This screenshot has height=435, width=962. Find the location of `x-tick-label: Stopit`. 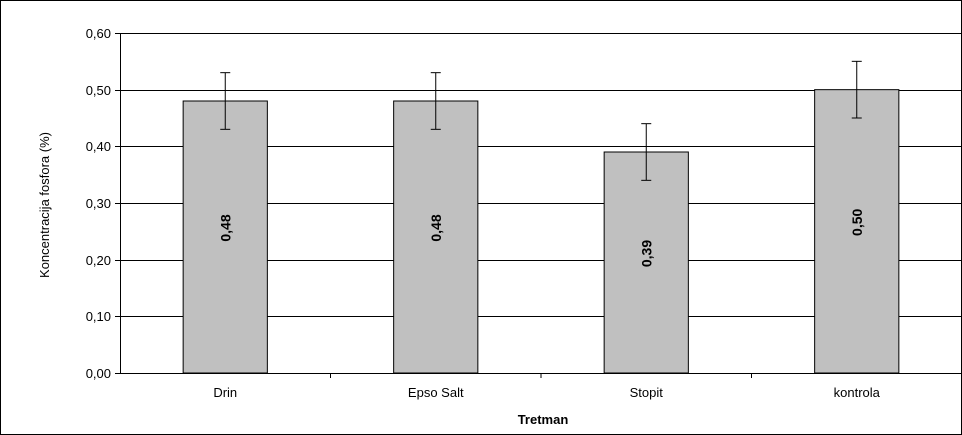

x-tick-label: Stopit is located at coordinates (647, 392).